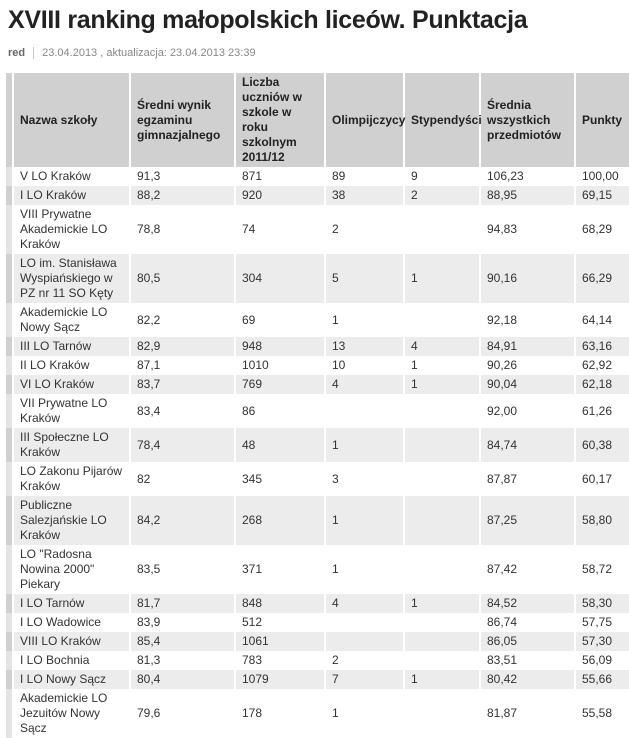 This screenshot has width=629, height=738. I want to click on table-cell: I LO Tarnów, so click(72, 603).